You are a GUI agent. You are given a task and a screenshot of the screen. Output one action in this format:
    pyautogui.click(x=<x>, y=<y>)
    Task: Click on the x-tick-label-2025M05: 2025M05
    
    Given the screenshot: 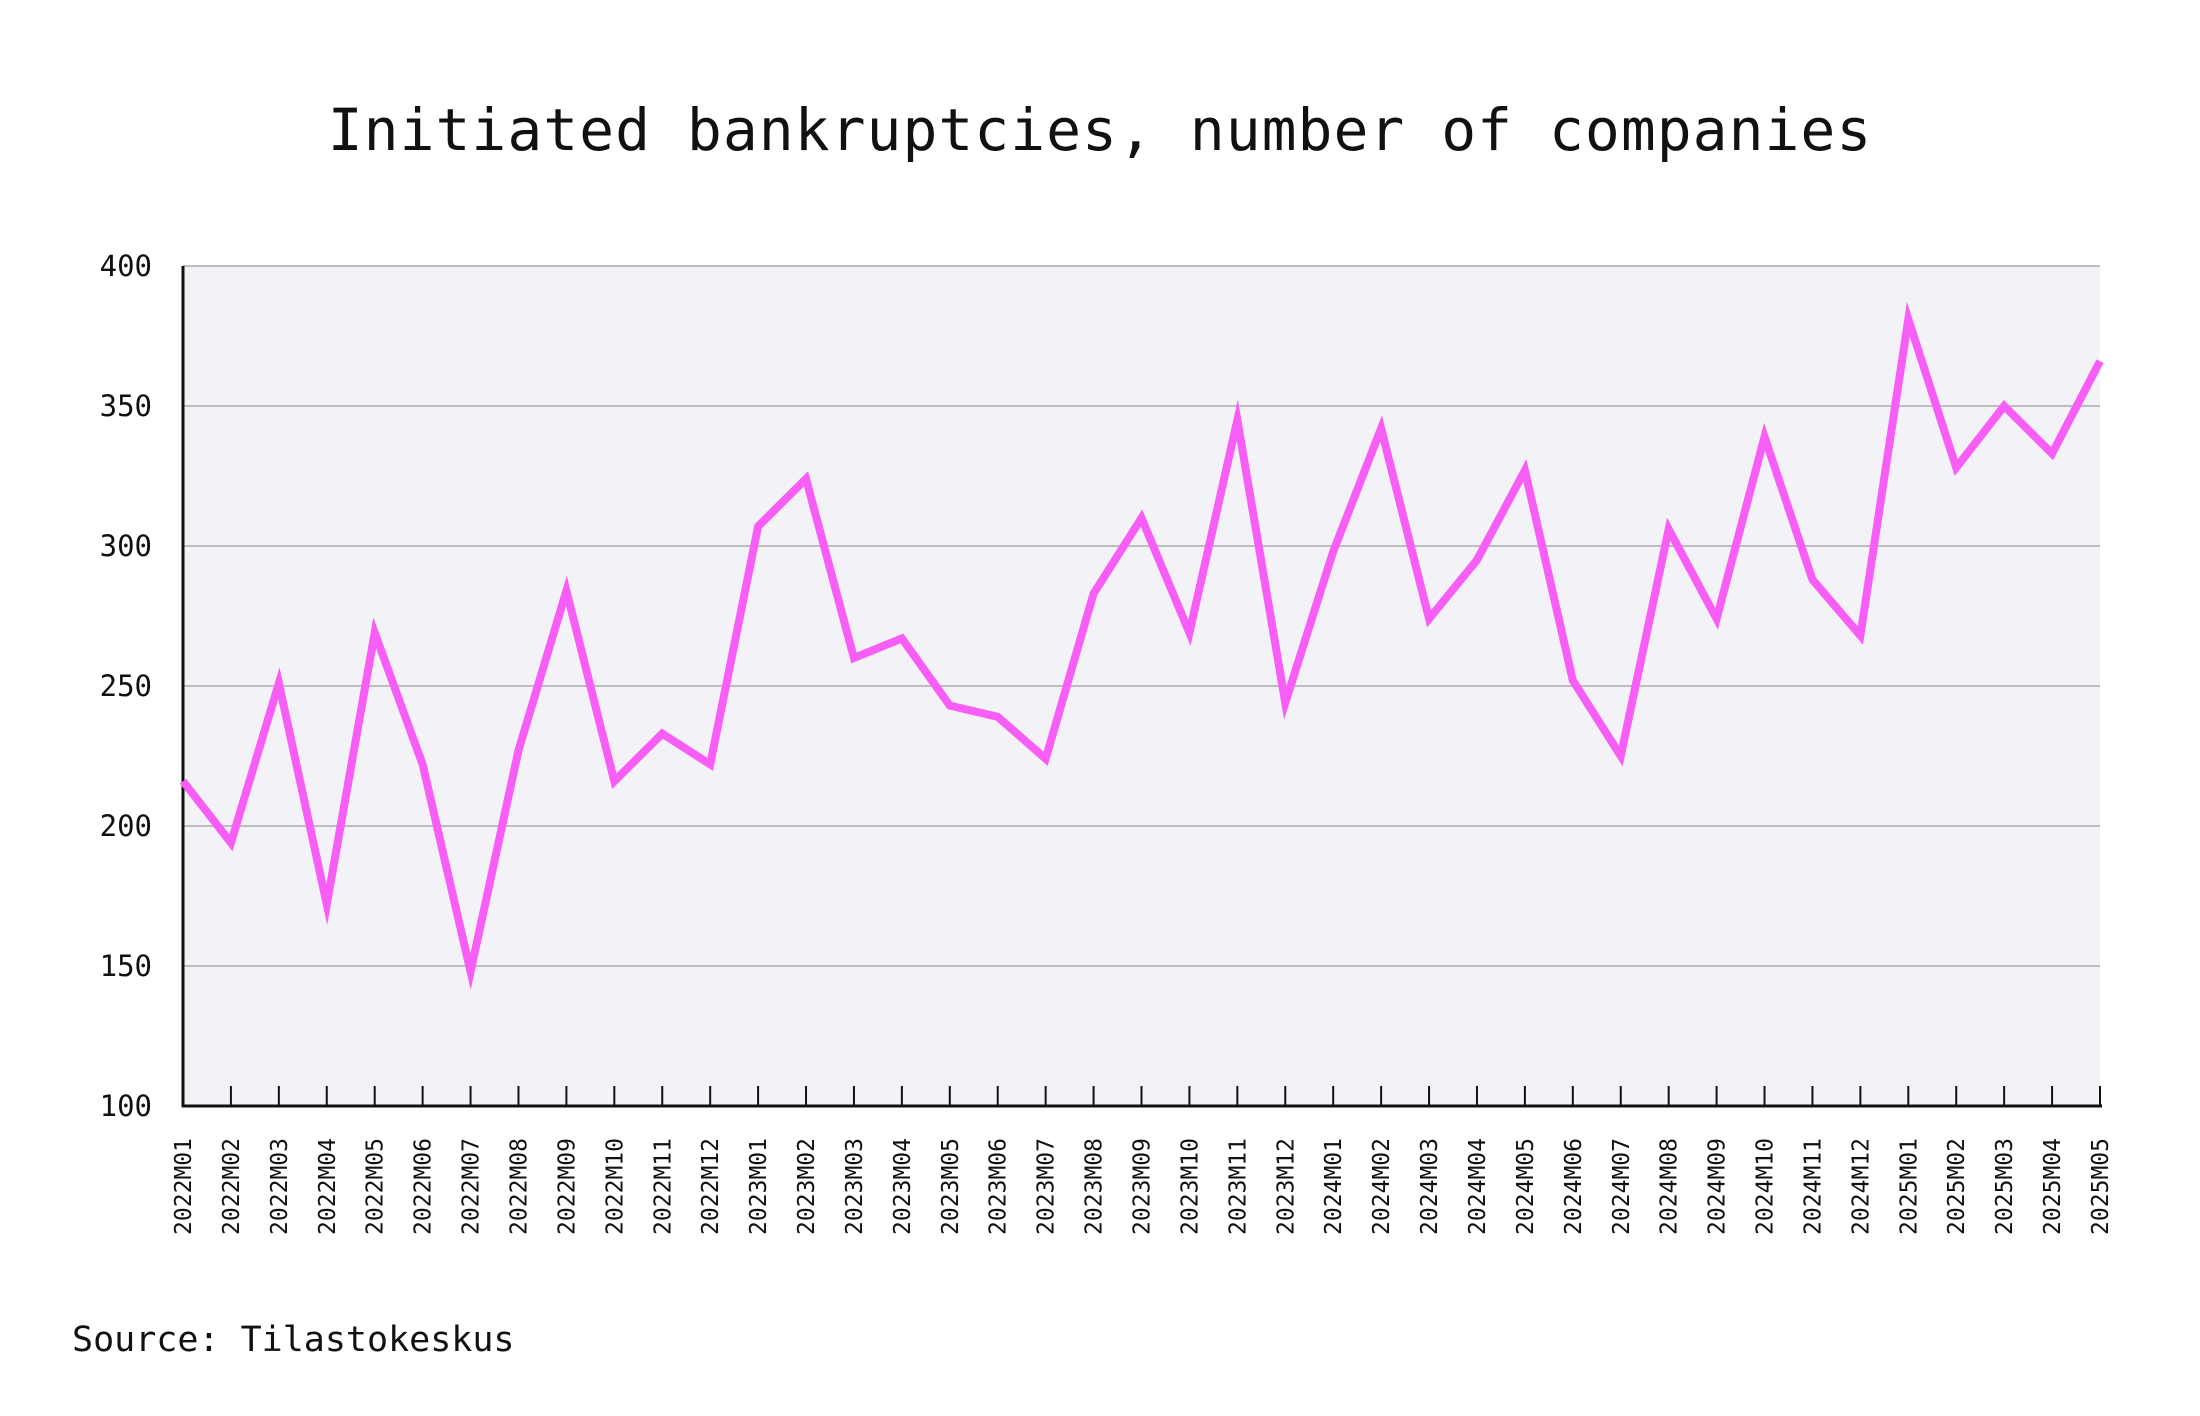 What is the action you would take?
    pyautogui.click(x=2101, y=1186)
    